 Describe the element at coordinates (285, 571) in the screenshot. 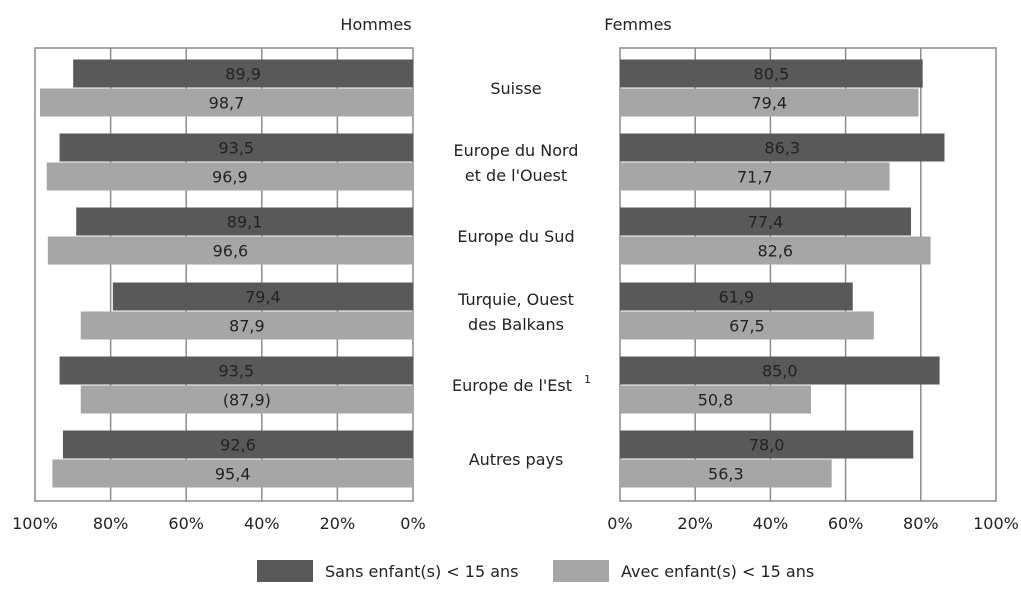

I see `legend-swatch-sans-enfant` at that location.